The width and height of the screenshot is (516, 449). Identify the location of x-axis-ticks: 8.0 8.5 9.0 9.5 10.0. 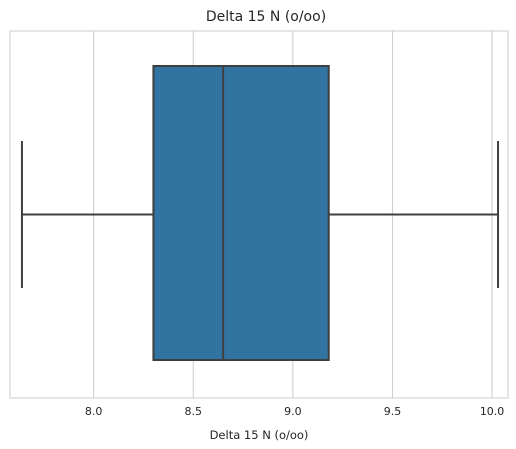
(294, 411).